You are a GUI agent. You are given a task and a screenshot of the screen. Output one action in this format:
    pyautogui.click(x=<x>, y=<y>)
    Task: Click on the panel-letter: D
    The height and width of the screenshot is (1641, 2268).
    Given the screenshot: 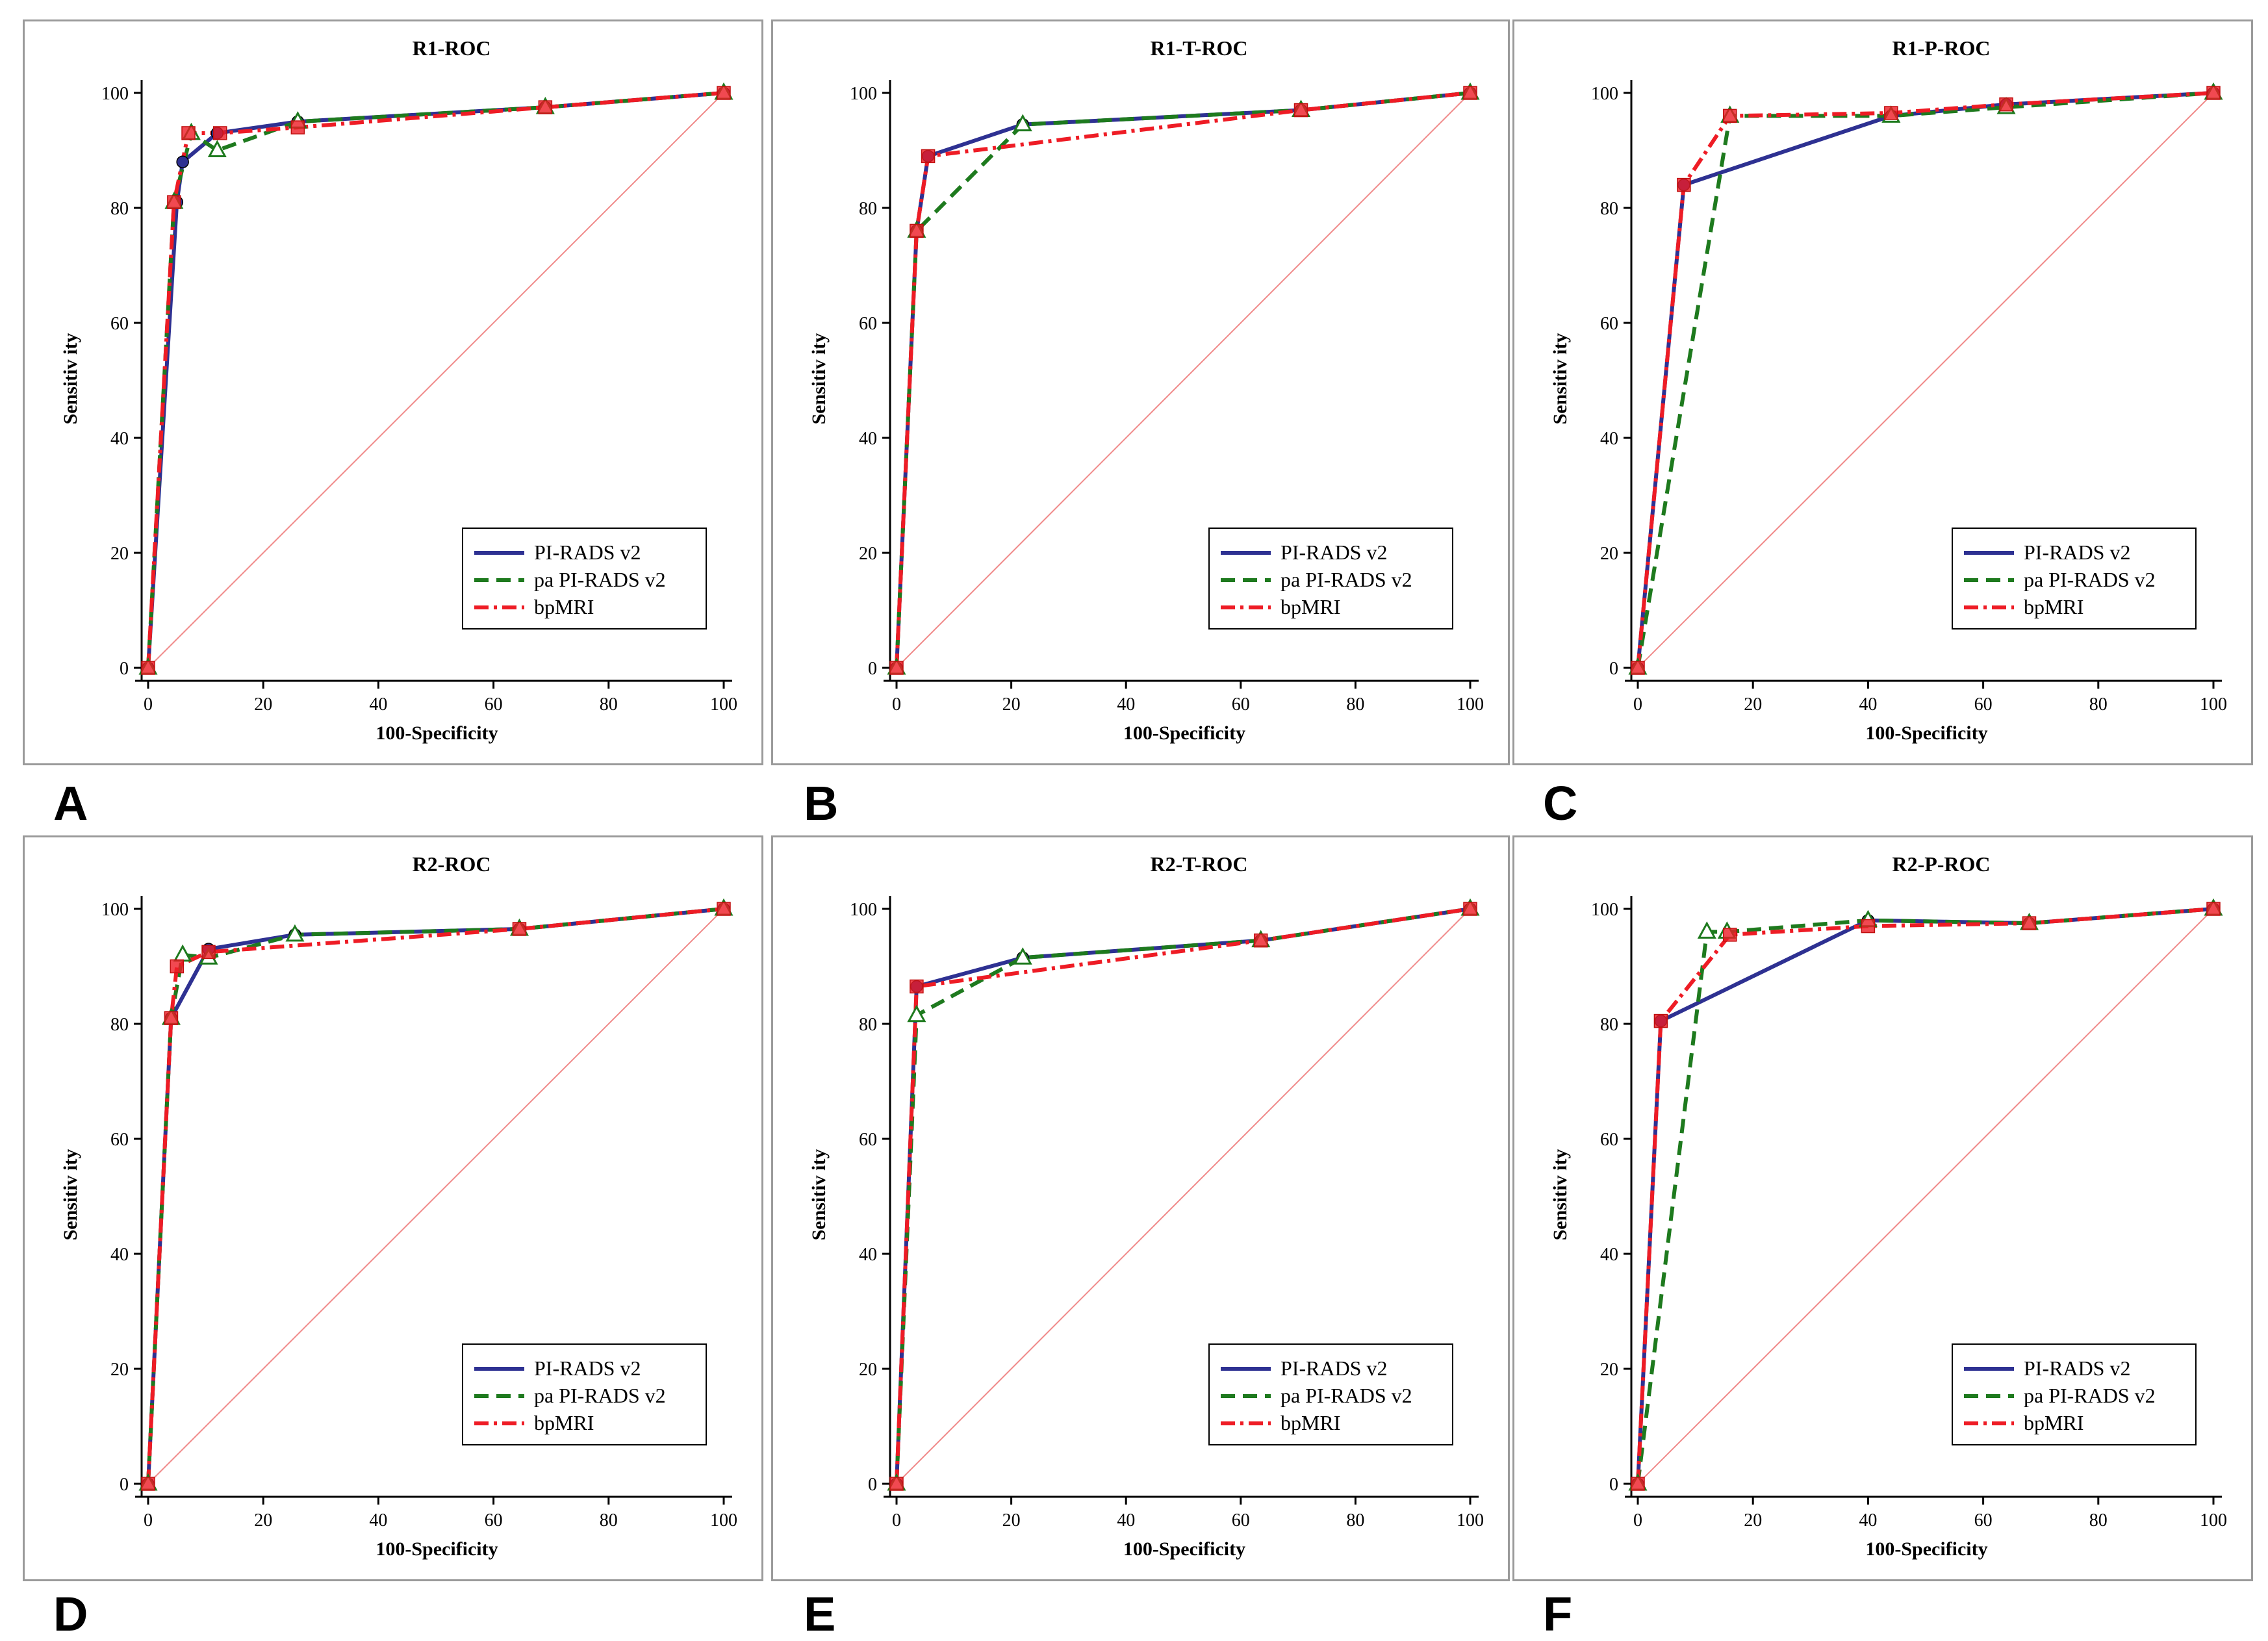 What is the action you would take?
    pyautogui.click(x=70, y=1614)
    